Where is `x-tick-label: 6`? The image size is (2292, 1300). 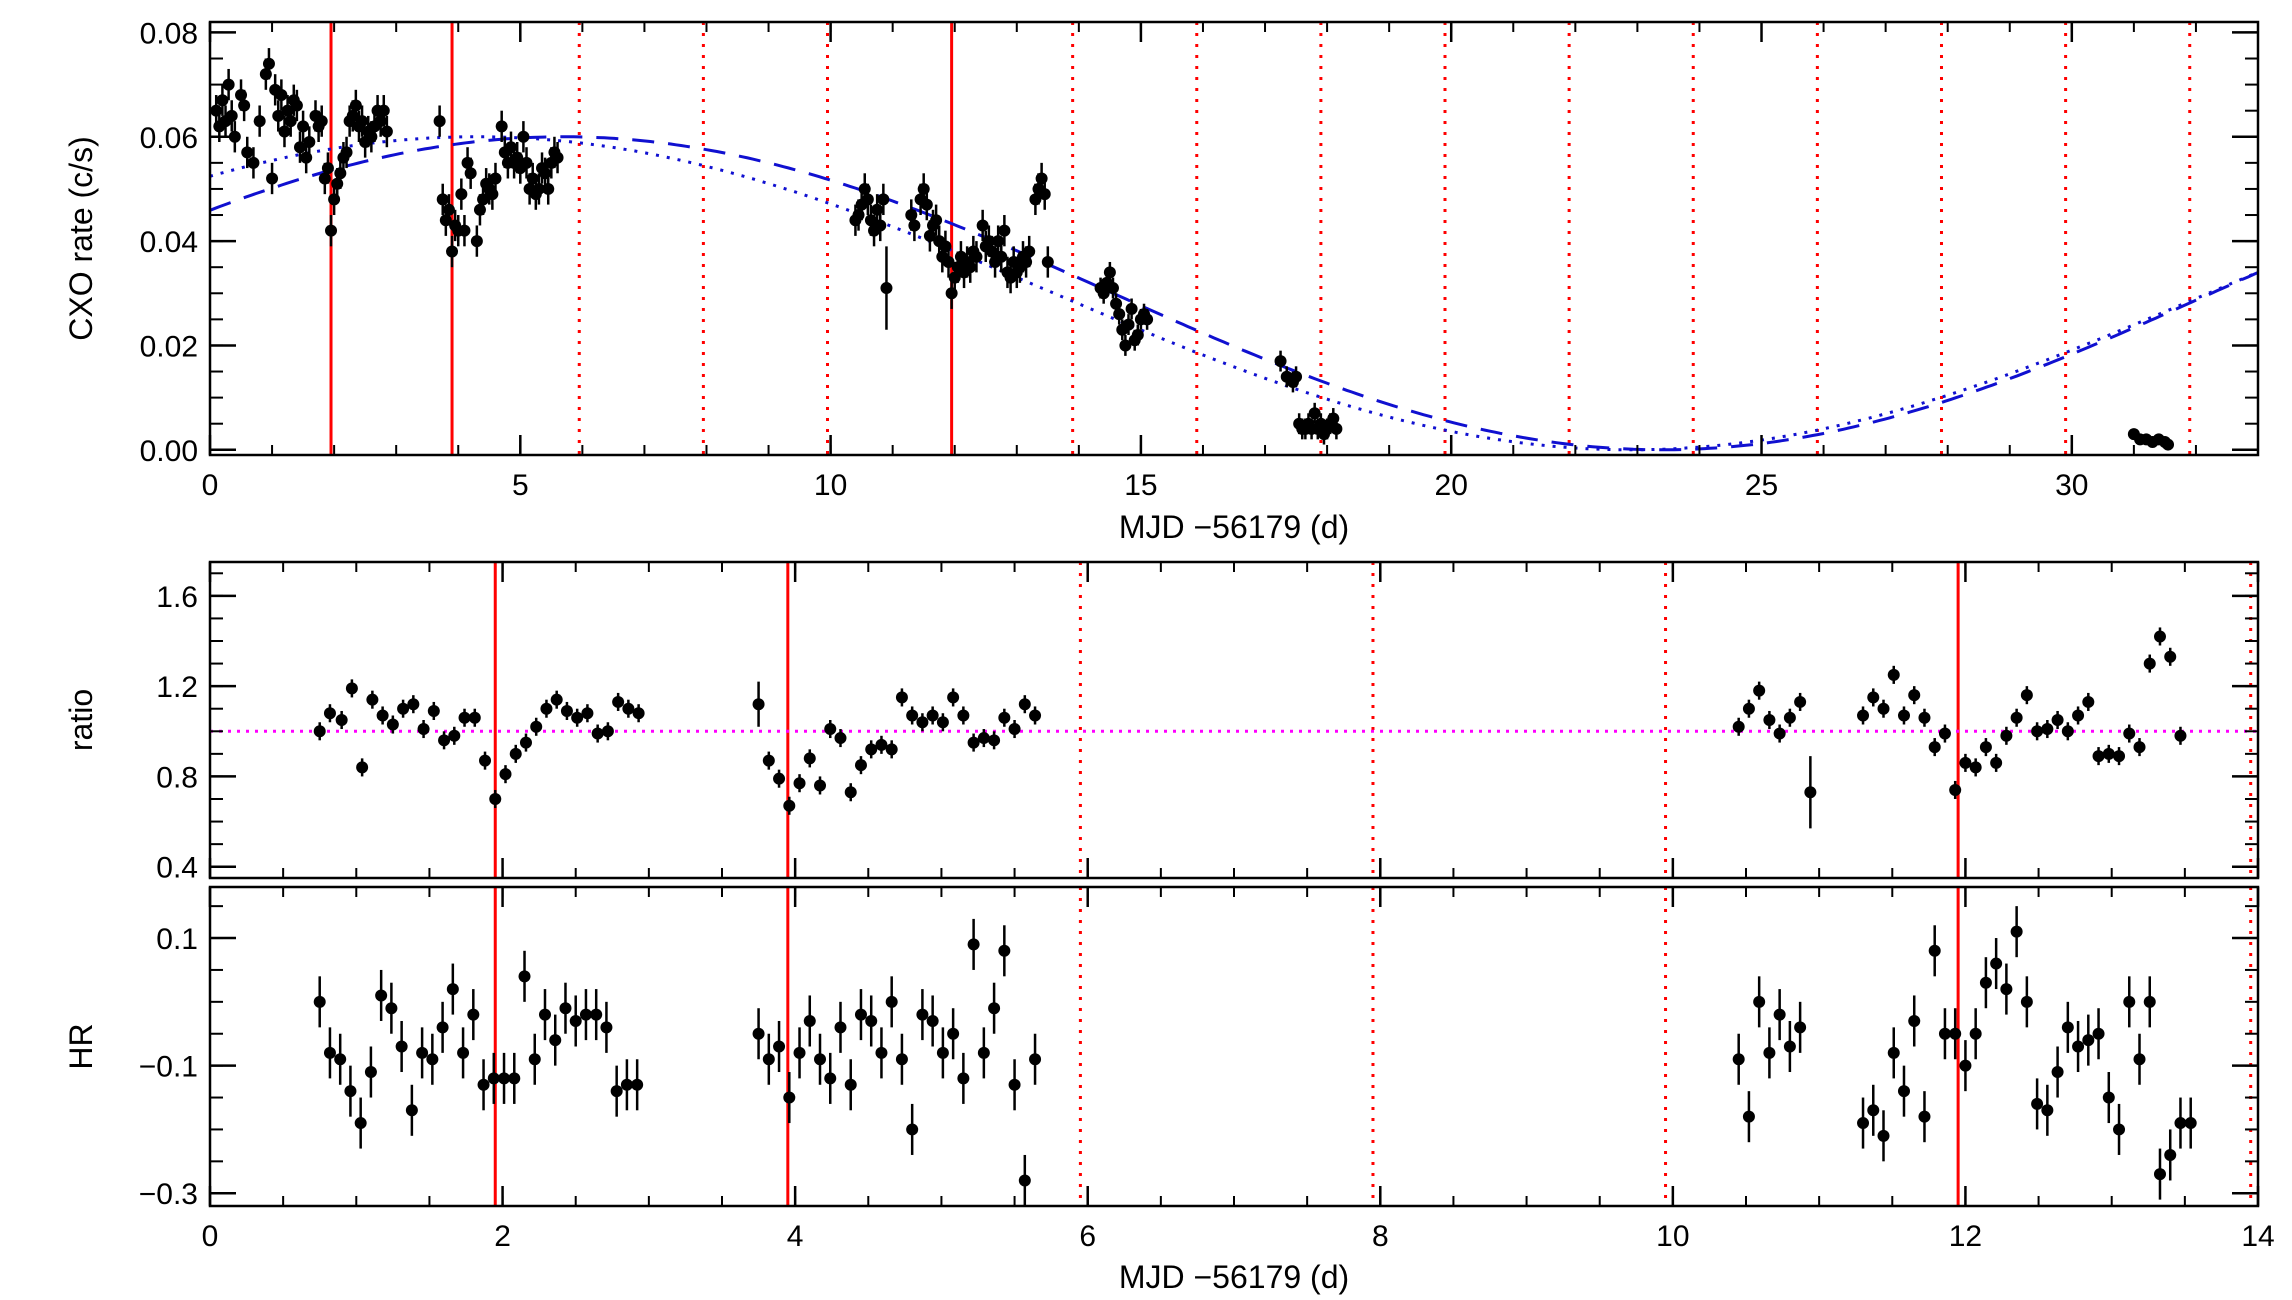
x-tick-label: 6 is located at coordinates (1087, 1236).